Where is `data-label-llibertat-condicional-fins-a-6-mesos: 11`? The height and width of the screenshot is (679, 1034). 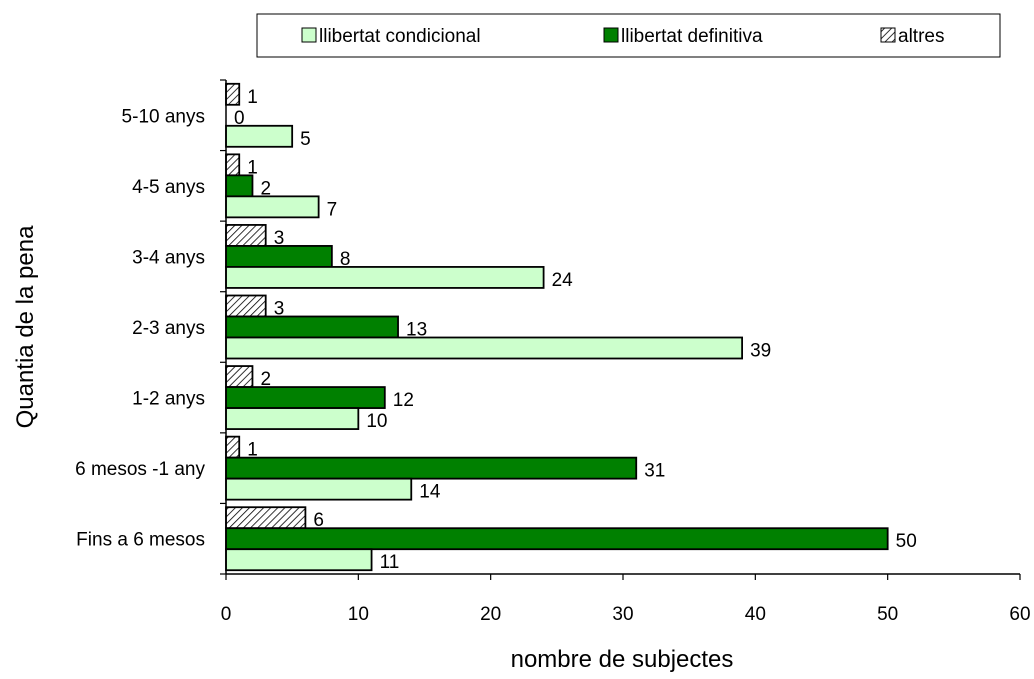
data-label-llibertat-condicional-fins-a-6-mesos: 11 is located at coordinates (390, 562).